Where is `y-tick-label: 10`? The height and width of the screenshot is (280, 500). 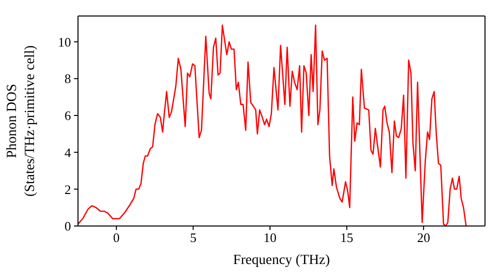 y-tick-label: 10 is located at coordinates (64, 42).